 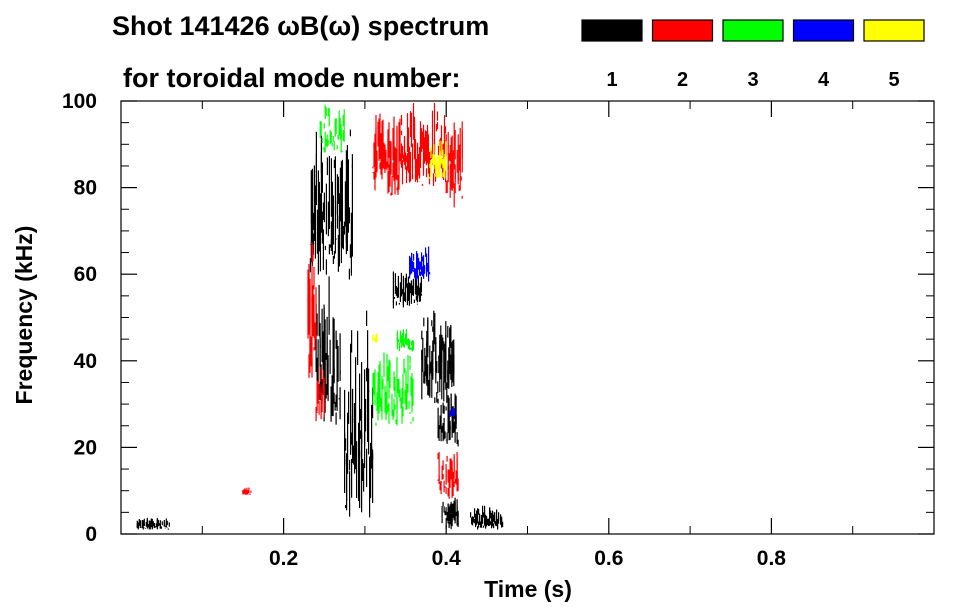 I want to click on y-tick-label: 60, so click(x=85, y=274).